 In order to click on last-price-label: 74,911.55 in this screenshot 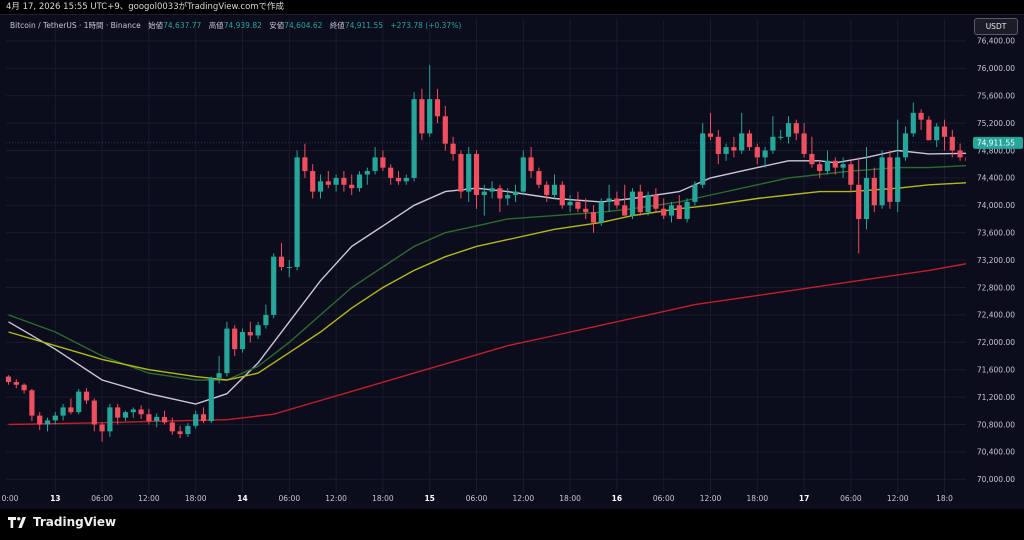, I will do `click(996, 143)`.